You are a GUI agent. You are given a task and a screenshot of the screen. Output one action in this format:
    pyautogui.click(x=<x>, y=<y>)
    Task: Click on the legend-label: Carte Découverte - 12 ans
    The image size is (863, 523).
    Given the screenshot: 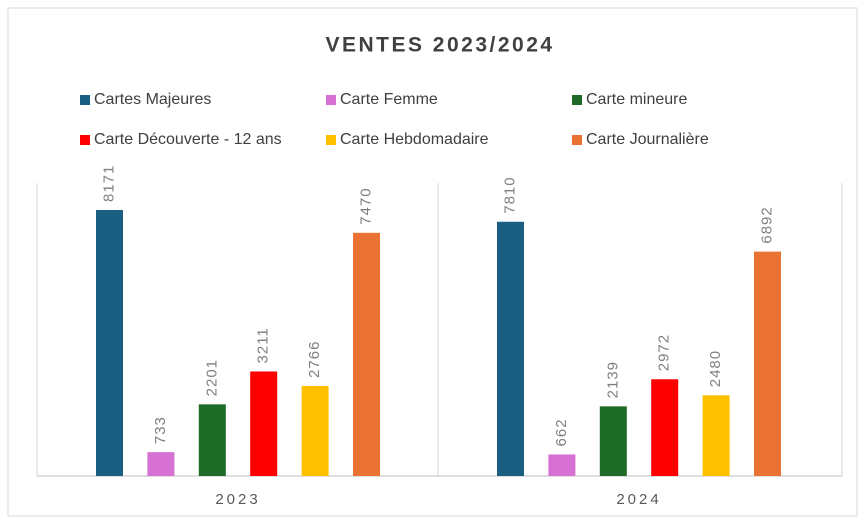 What is the action you would take?
    pyautogui.click(x=188, y=139)
    